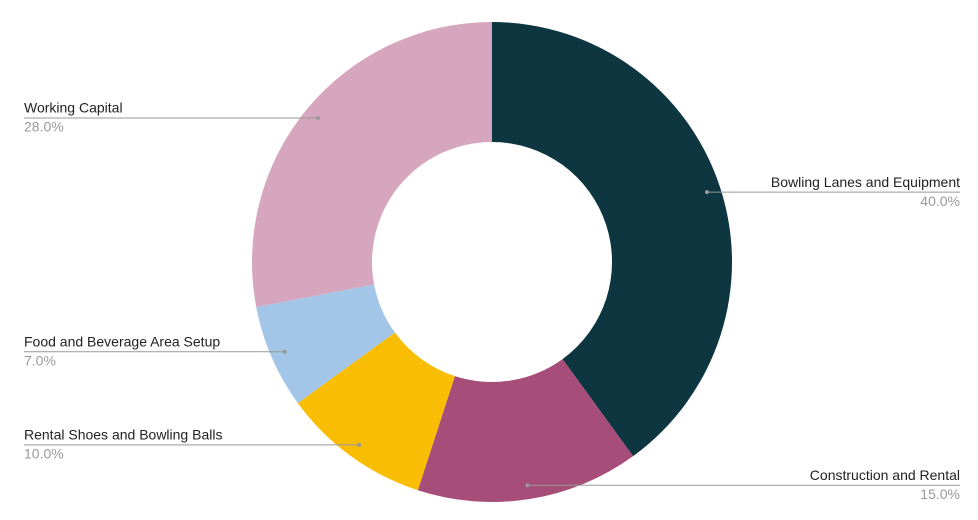 Image resolution: width=978 pixels, height=520 pixels. I want to click on slice-label: Construction and Rental, so click(885, 475).